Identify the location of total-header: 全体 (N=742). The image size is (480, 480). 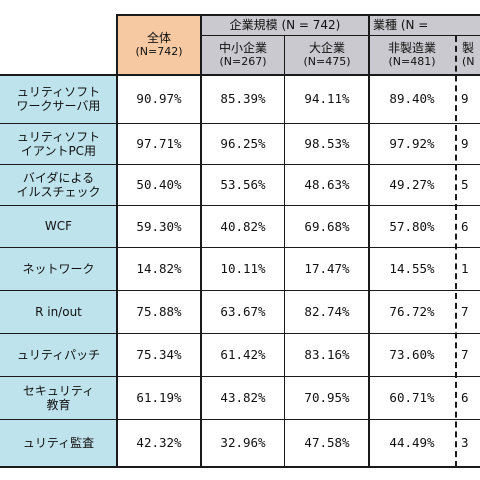
(159, 45).